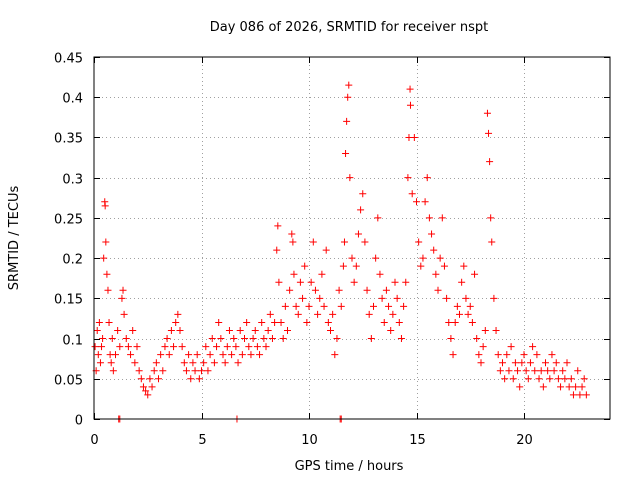  I want to click on y-tick-label: 0.15, so click(68, 300).